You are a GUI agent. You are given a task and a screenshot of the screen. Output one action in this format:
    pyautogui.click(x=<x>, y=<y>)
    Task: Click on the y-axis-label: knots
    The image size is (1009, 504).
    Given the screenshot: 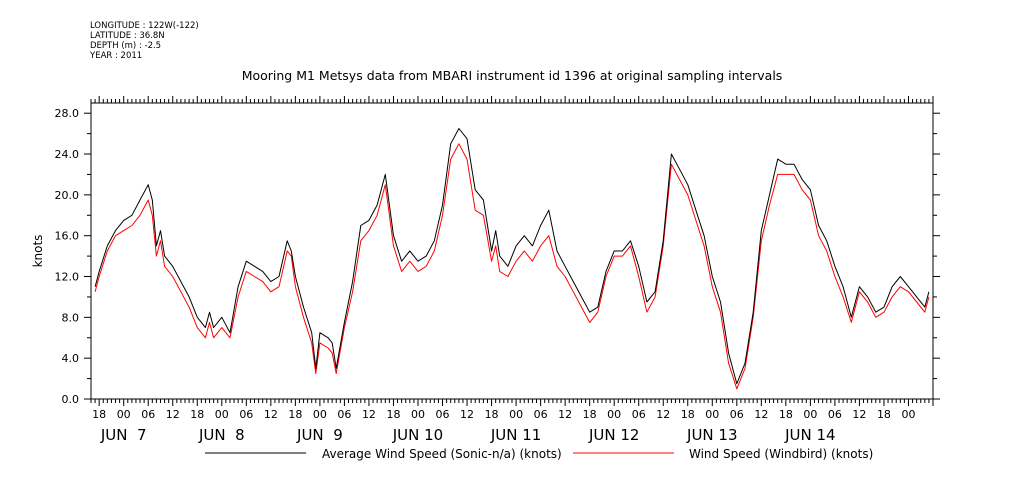 What is the action you would take?
    pyautogui.click(x=38, y=251)
    